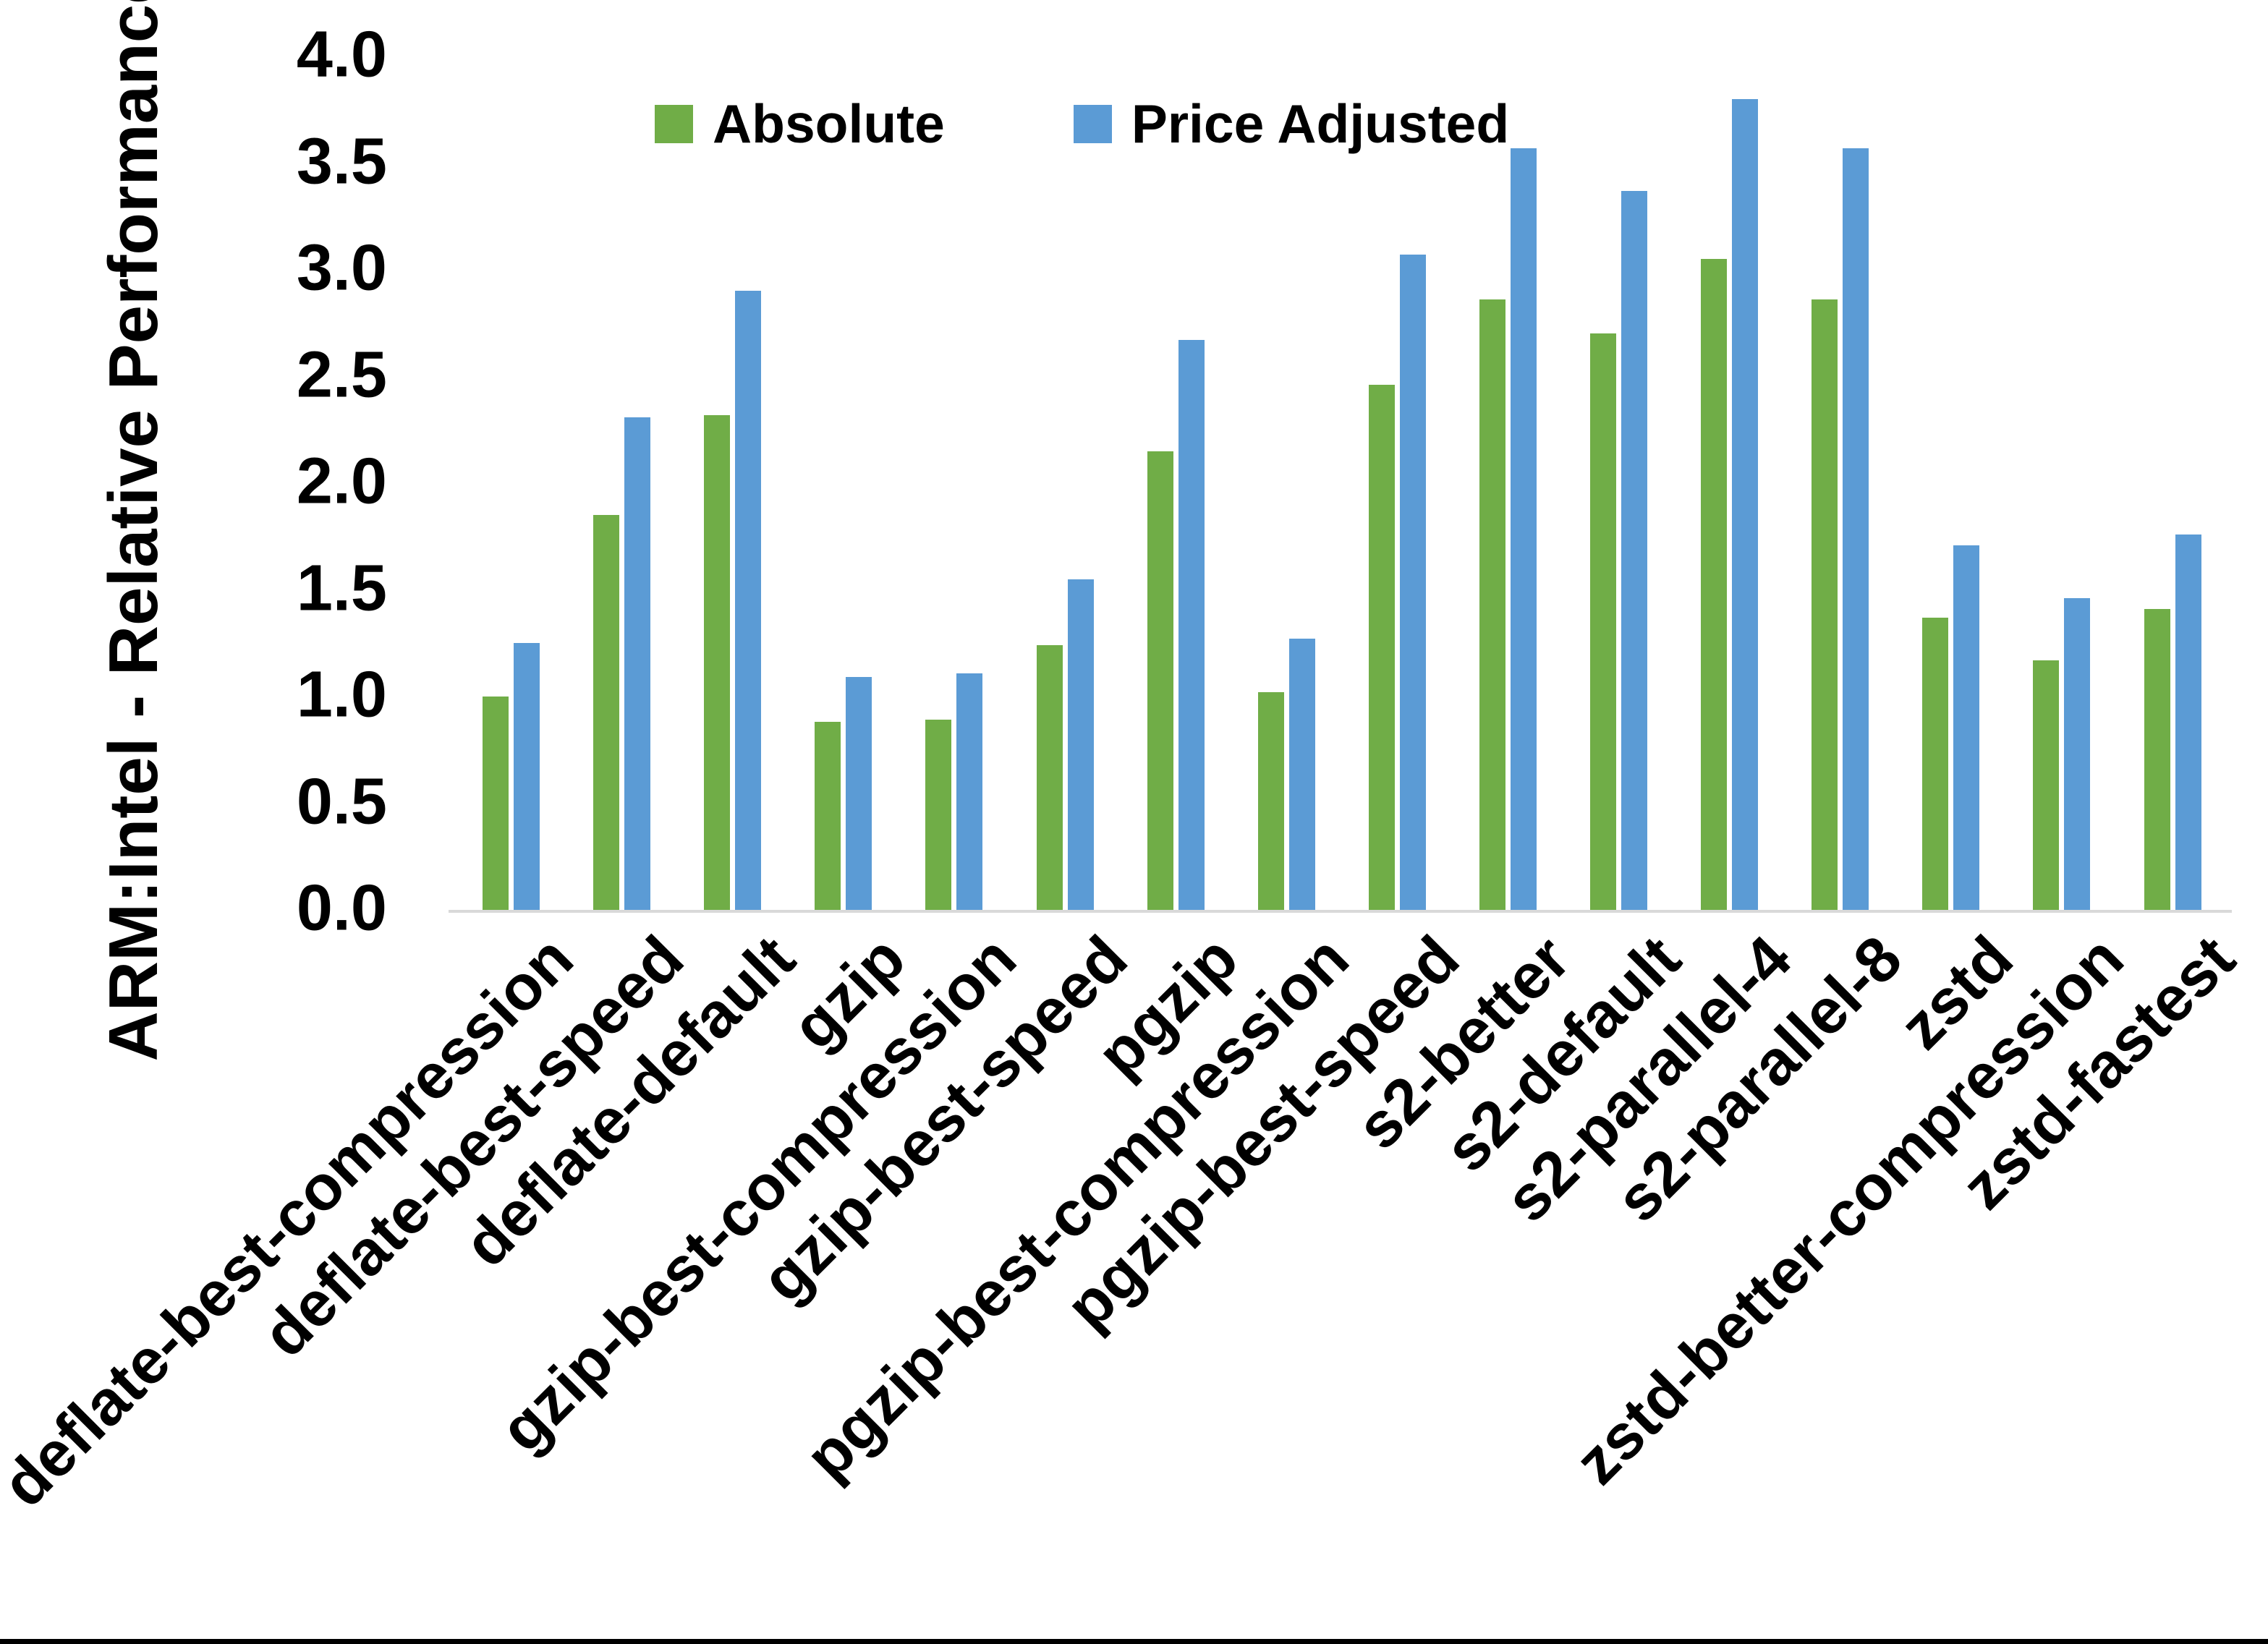 The width and height of the screenshot is (2268, 1644). What do you see at coordinates (938, 815) in the screenshot?
I see `bar-absolute-gzip-best-compression` at bounding box center [938, 815].